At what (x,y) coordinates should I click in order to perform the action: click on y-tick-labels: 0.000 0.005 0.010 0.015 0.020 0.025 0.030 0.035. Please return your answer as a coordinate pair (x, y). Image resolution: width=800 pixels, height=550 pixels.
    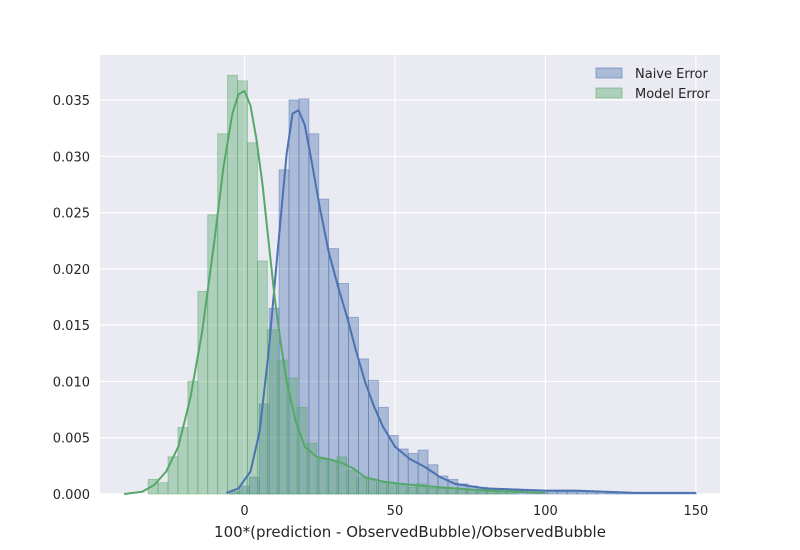
    Looking at the image, I should click on (71, 298).